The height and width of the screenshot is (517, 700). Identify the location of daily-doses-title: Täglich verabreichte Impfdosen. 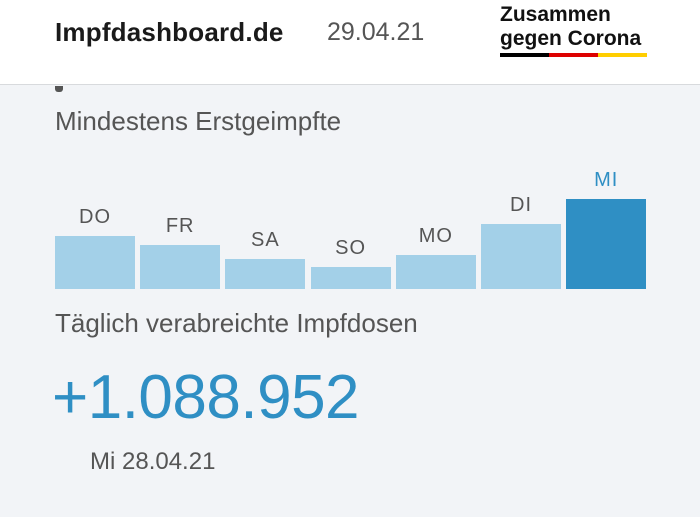
(236, 323).